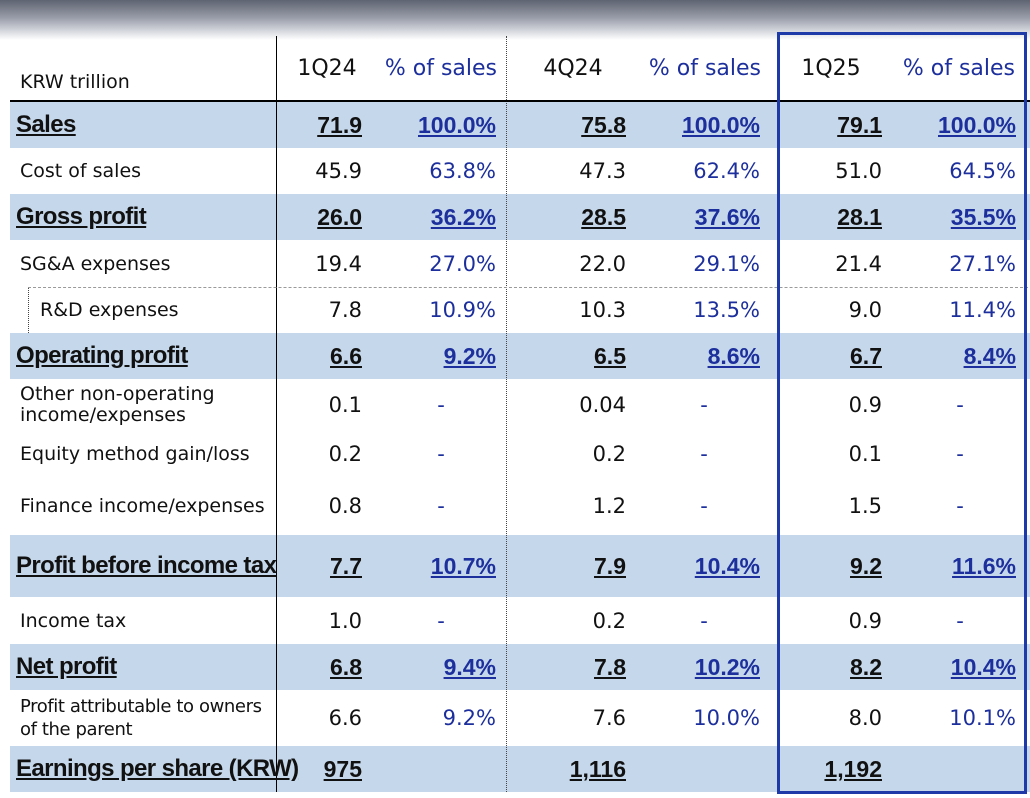 This screenshot has height=798, width=1030. What do you see at coordinates (609, 718) in the screenshot?
I see `cell-profit-attributable-to-owners-of-the-parent-4q24-2: 7.6` at bounding box center [609, 718].